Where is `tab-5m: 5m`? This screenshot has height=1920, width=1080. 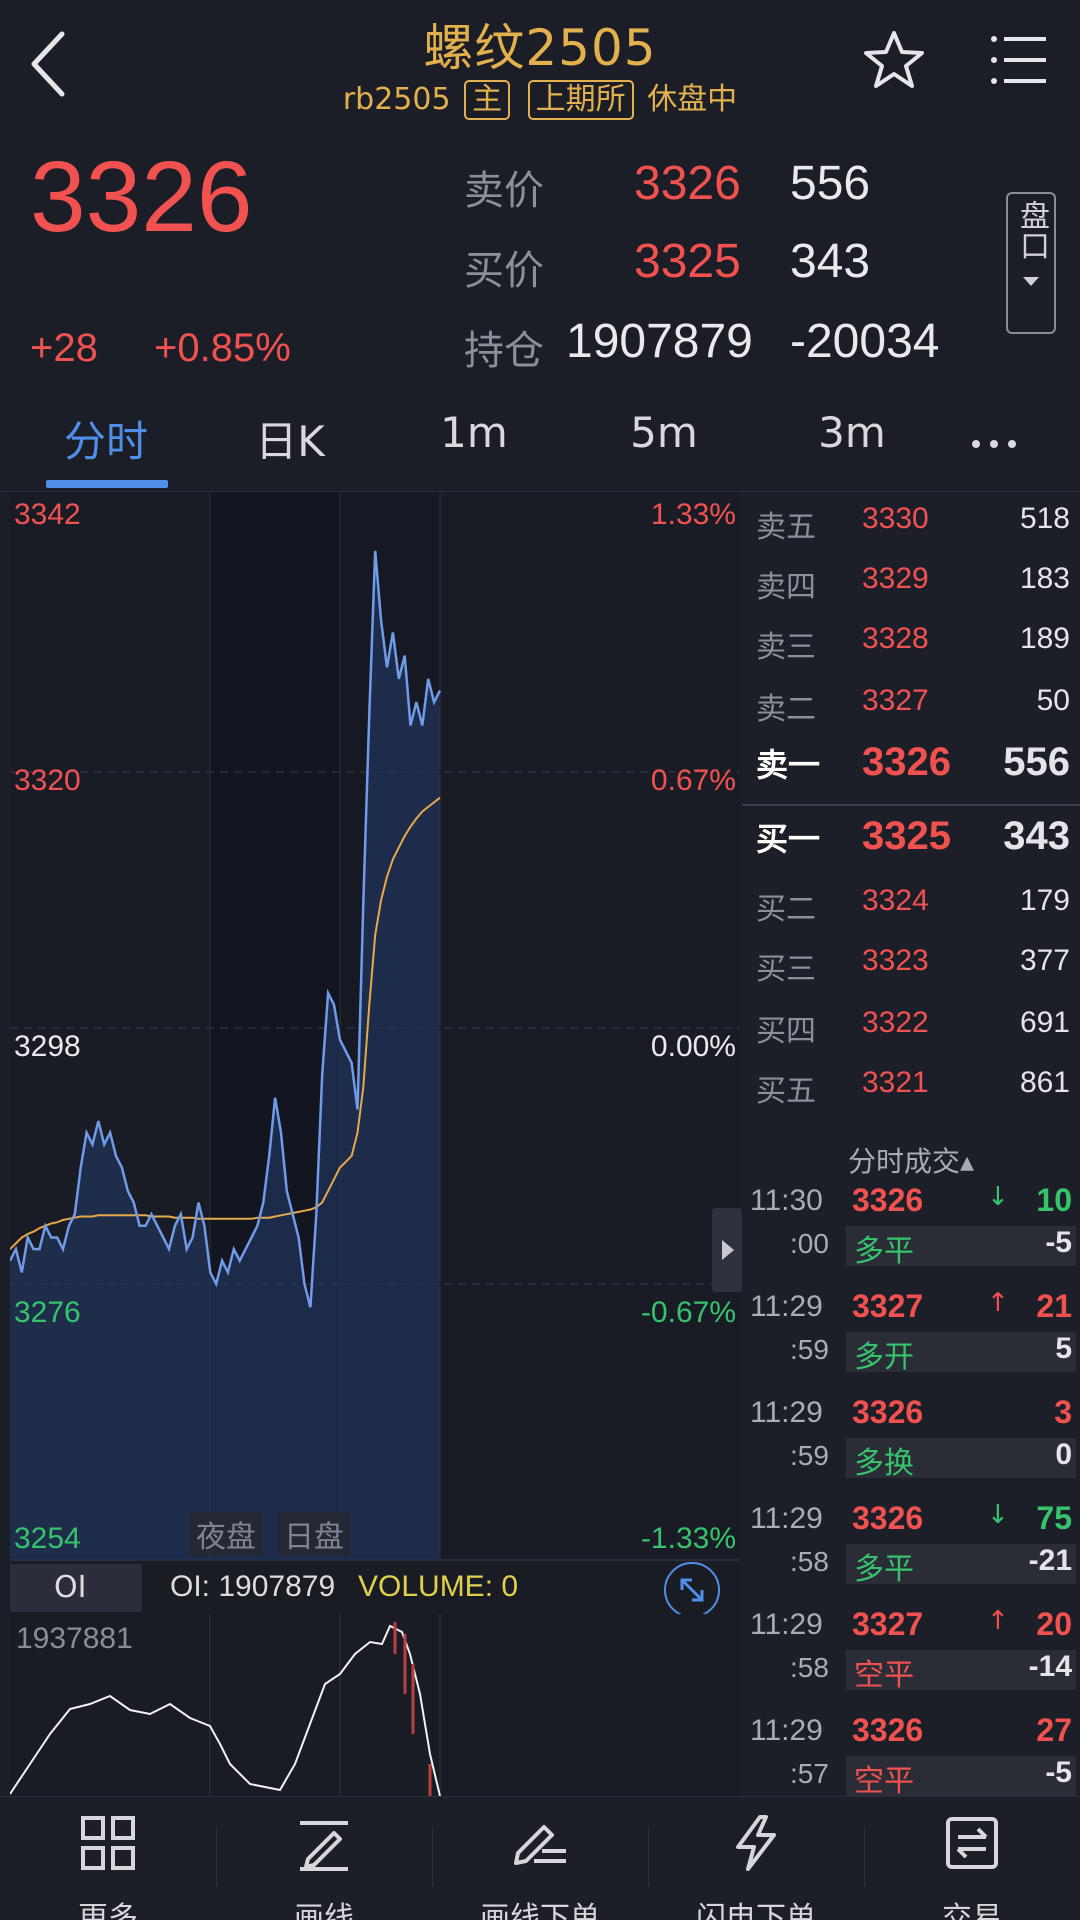
tab-5m: 5m is located at coordinates (664, 432).